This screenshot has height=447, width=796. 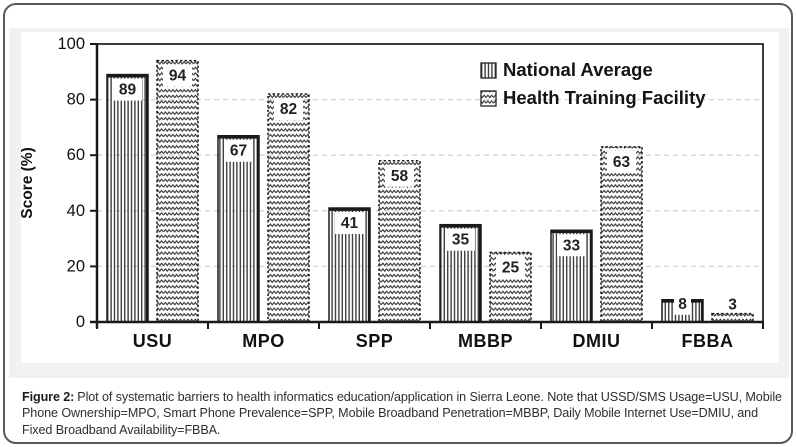 I want to click on bar-value-label: 82, so click(x=288, y=109).